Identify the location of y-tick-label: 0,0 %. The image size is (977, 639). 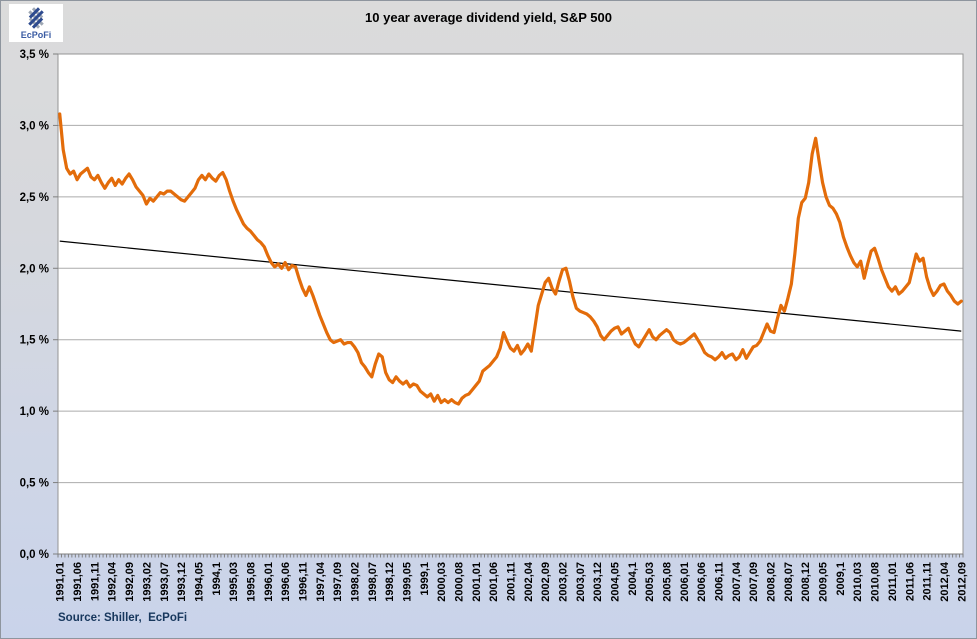
(34, 555).